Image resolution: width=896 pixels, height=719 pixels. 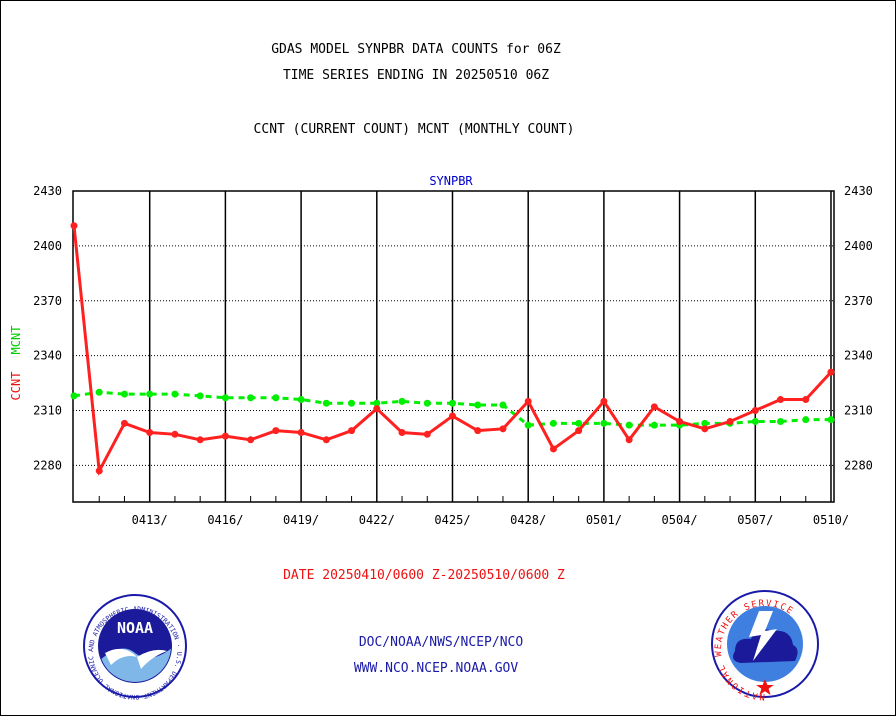 What do you see at coordinates (831, 520) in the screenshot?
I see `x-tick-label: 0510/` at bounding box center [831, 520].